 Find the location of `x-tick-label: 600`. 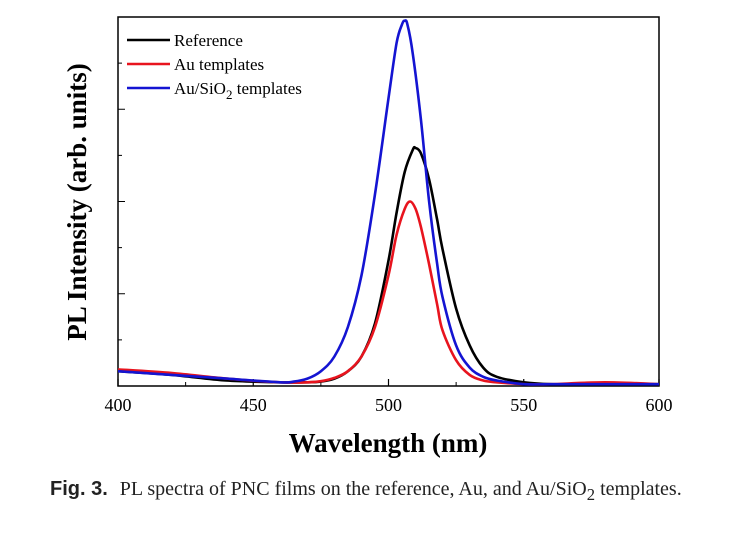

x-tick-label: 600 is located at coordinates (659, 405).